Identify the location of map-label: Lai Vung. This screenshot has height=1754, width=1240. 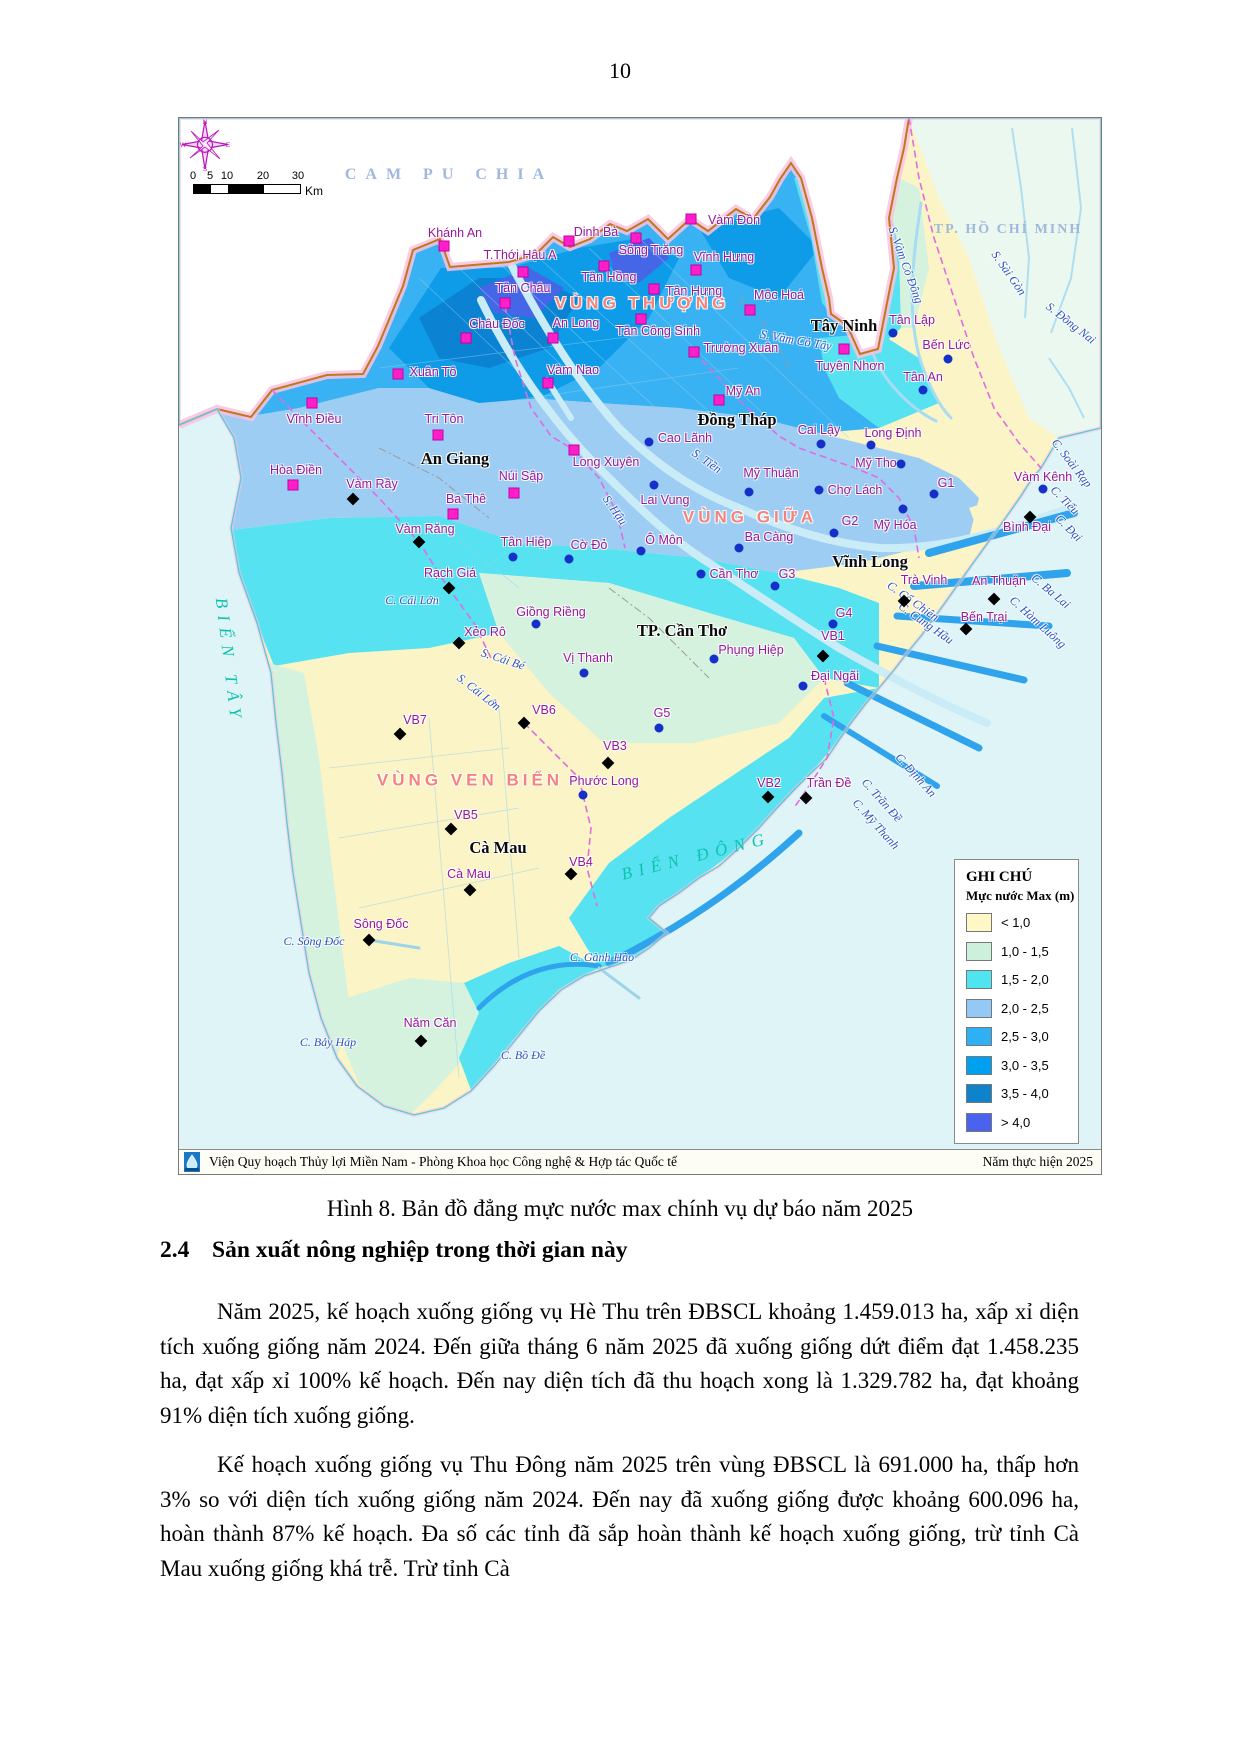
(665, 499).